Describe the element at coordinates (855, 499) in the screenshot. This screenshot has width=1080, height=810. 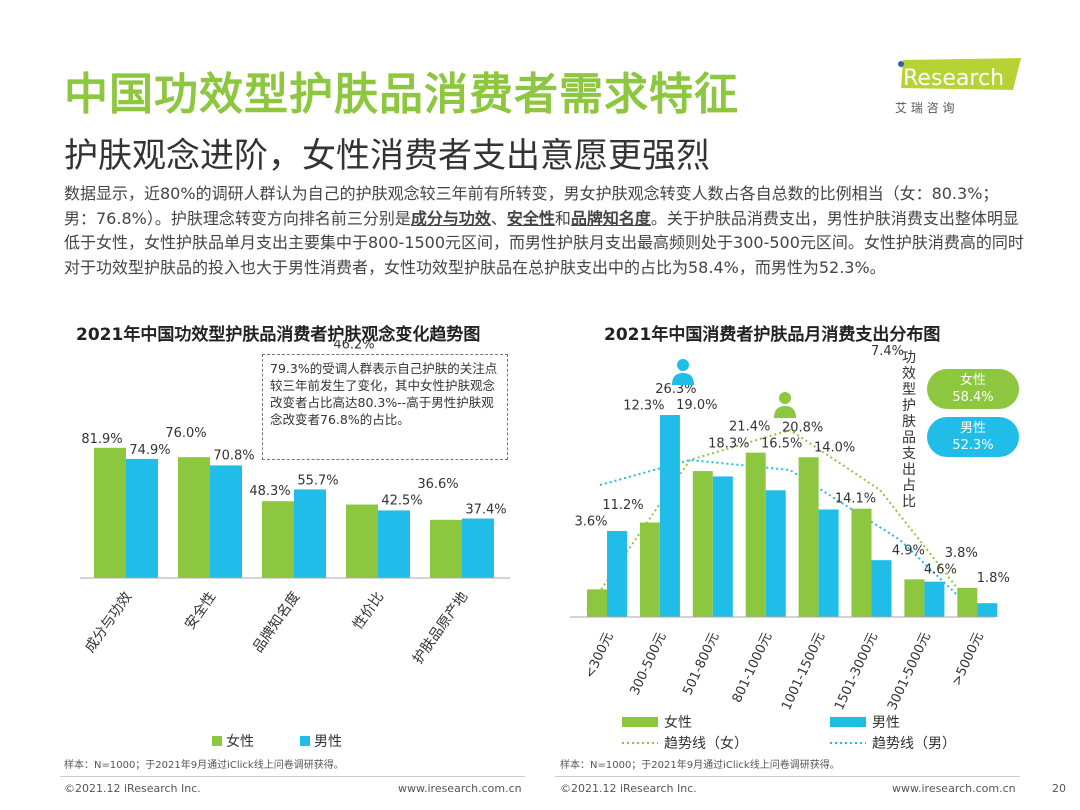
I see `data-label: 14.1%` at that location.